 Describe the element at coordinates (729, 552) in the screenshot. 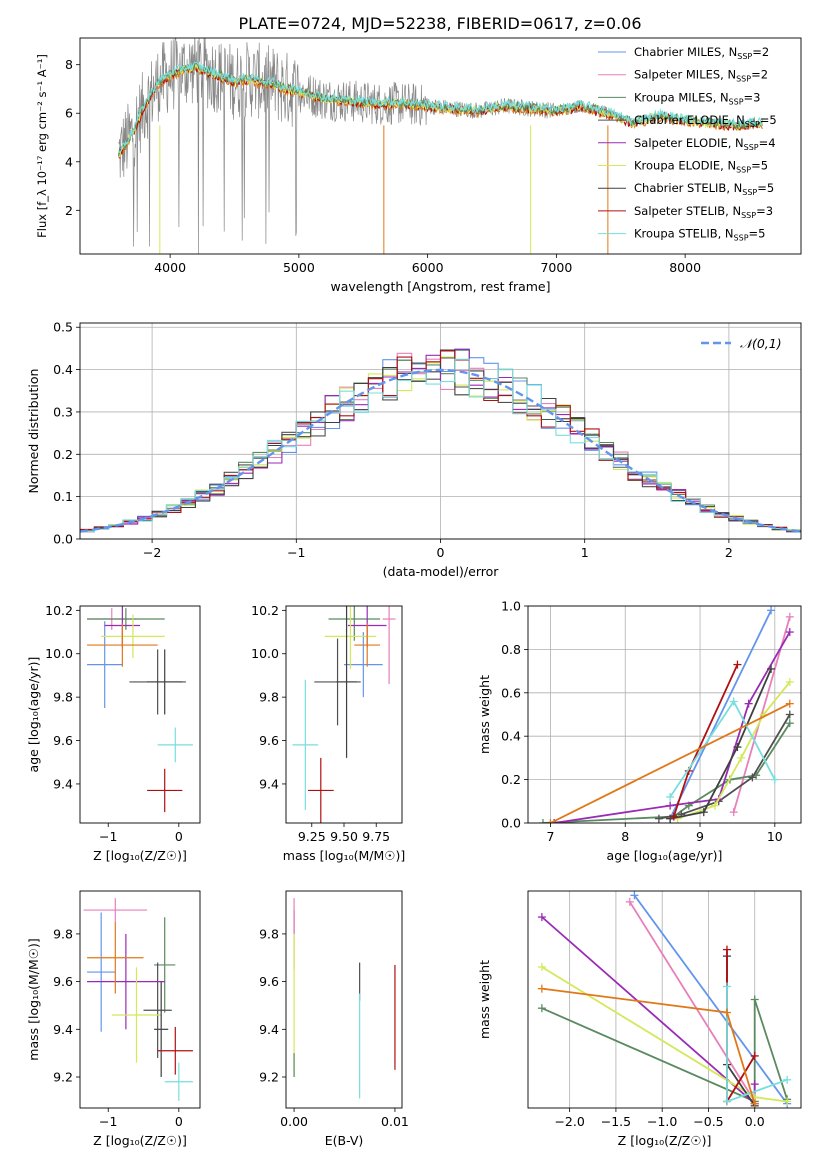

I see `x-tick-label: 2` at that location.